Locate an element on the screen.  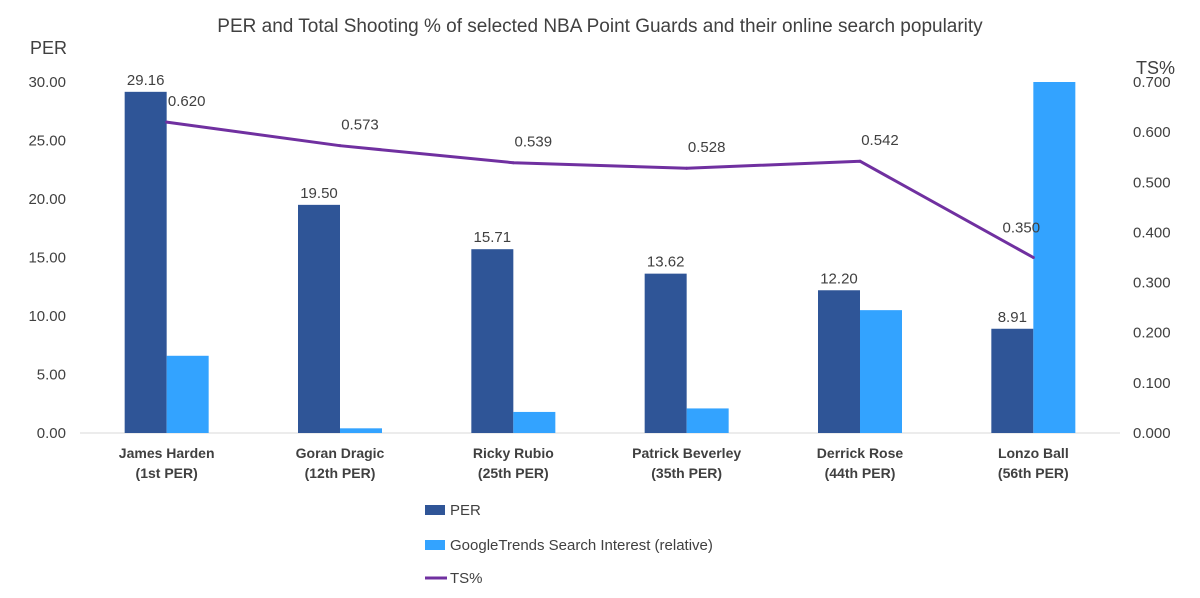
left-tick-label: 20.00 is located at coordinates (47, 199).